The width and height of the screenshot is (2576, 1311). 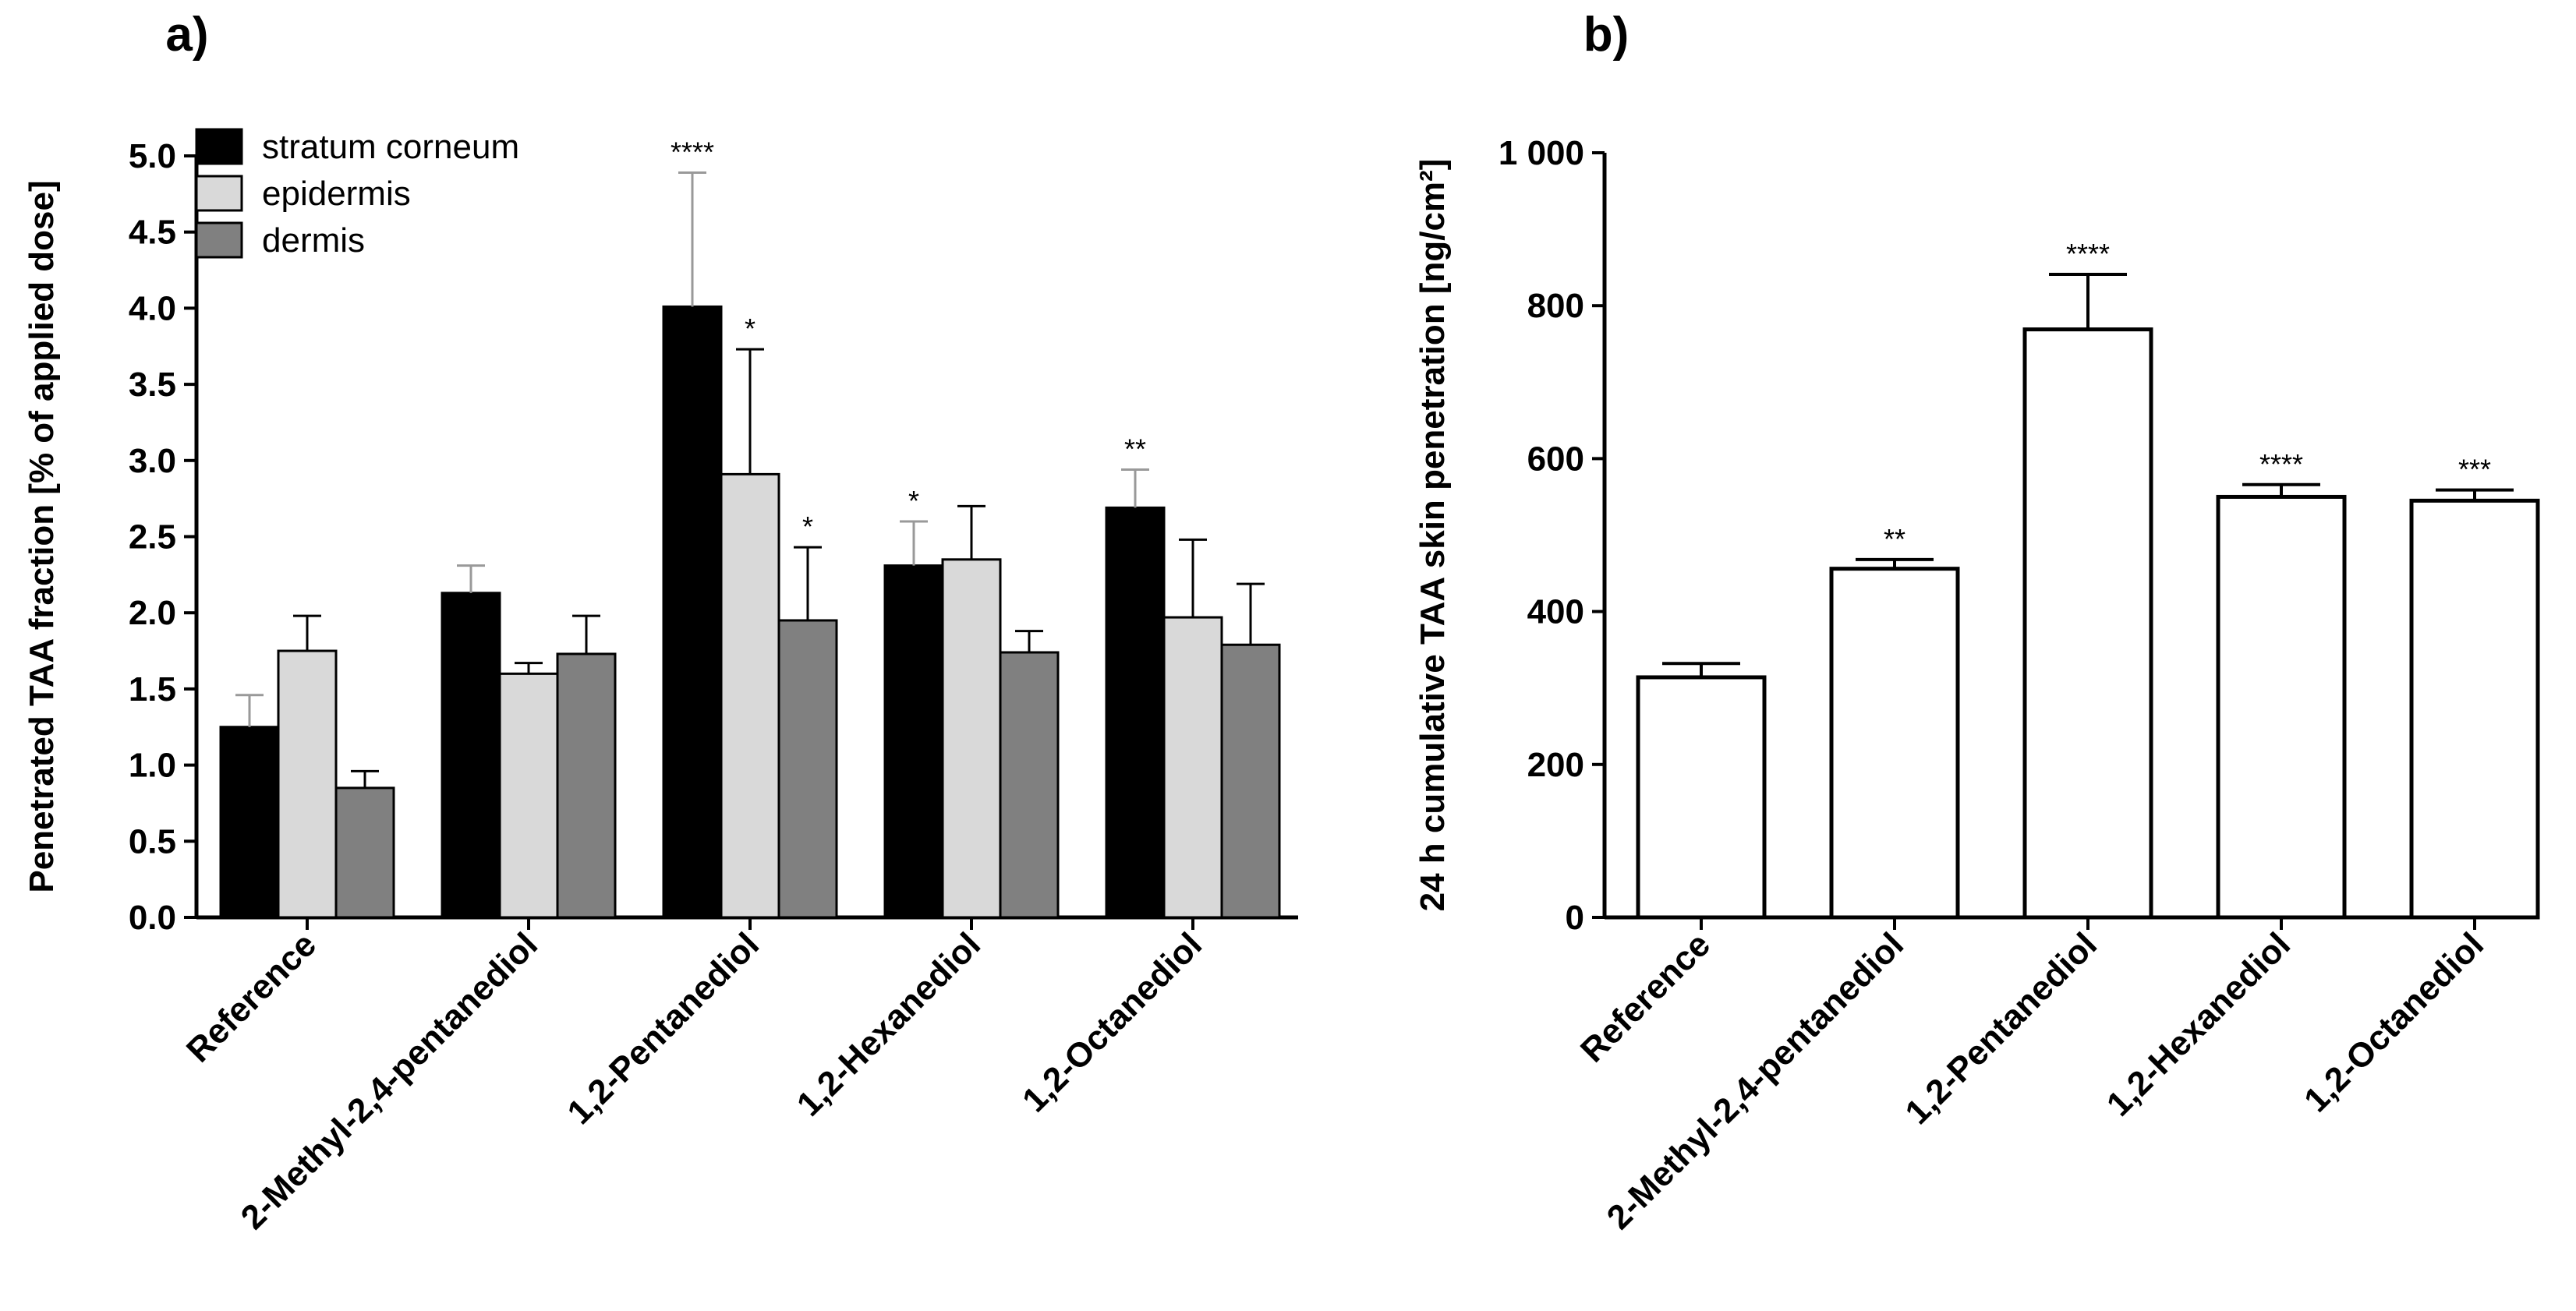 I want to click on y-tick-label: 3.0, so click(x=152, y=461).